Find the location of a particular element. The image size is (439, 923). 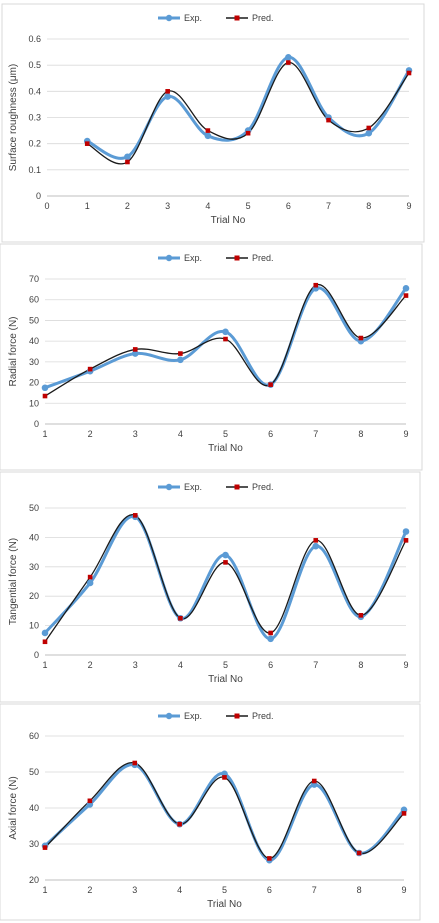

y-axis-title: Surface roughness (μm) is located at coordinates (13, 117).